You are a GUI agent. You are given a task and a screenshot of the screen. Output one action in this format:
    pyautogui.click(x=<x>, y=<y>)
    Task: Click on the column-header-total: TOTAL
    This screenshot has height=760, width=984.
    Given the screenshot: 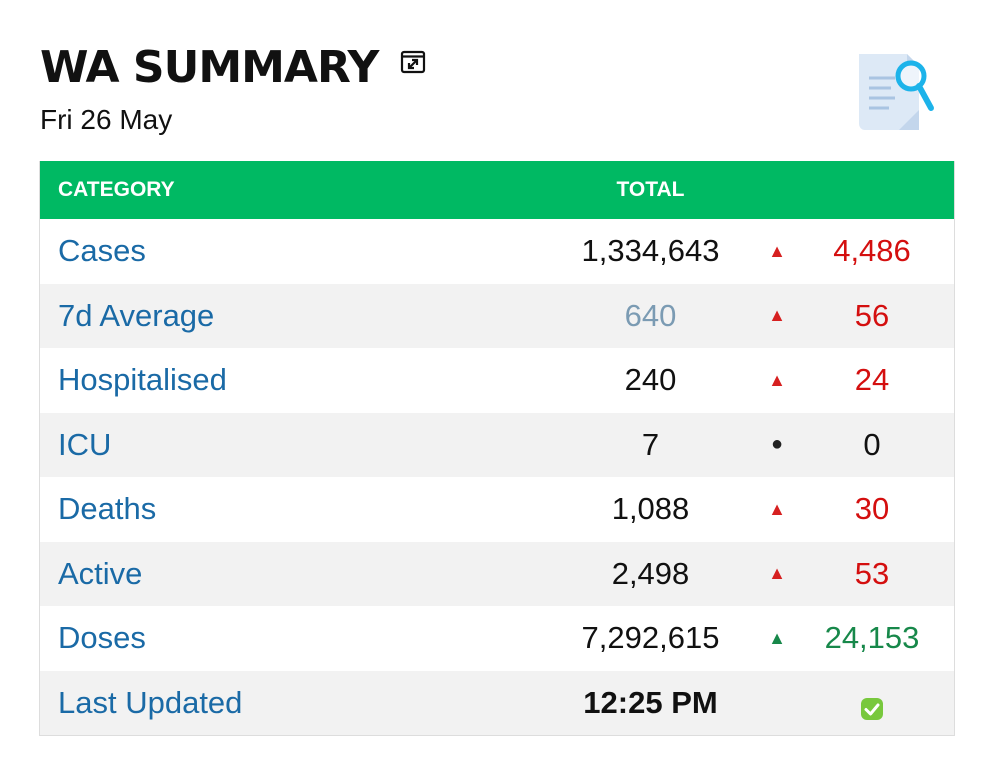 What is the action you would take?
    pyautogui.click(x=650, y=189)
    